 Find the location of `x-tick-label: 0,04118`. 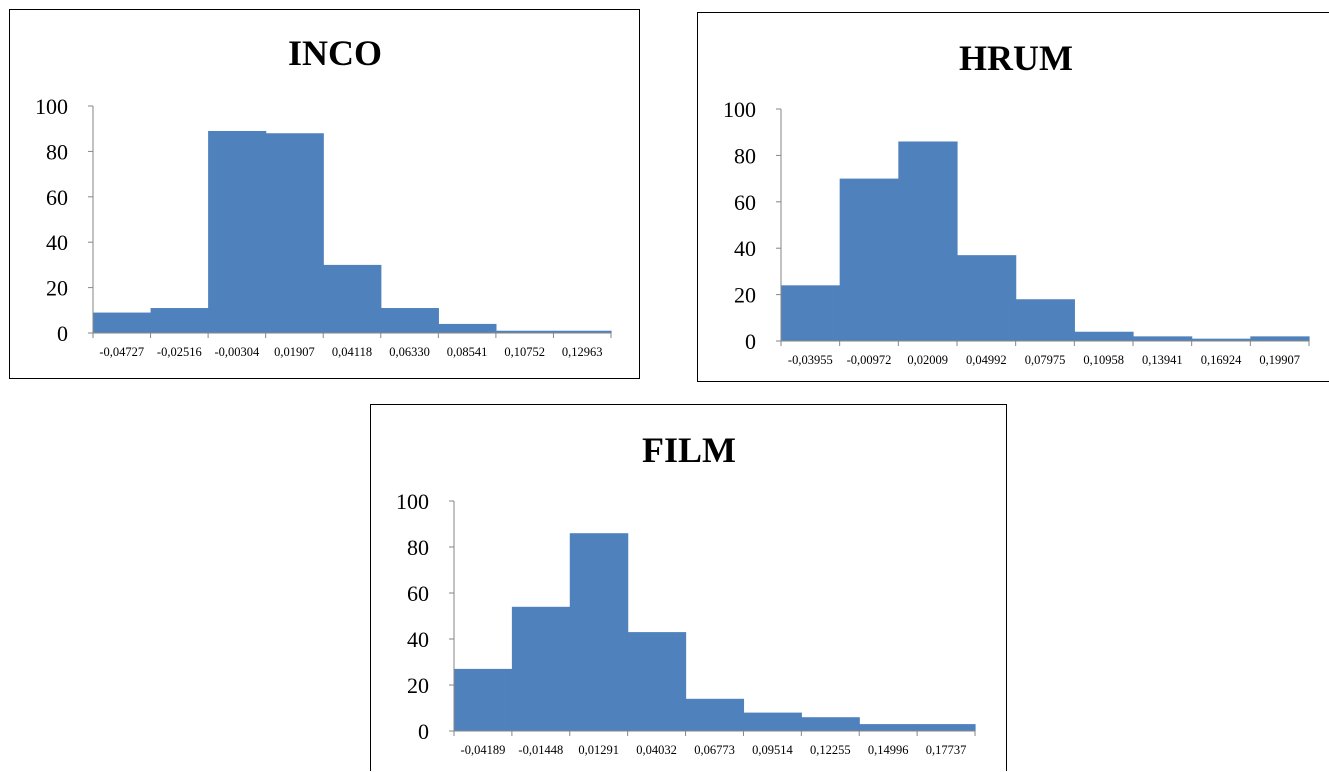

x-tick-label: 0,04118 is located at coordinates (352, 352).